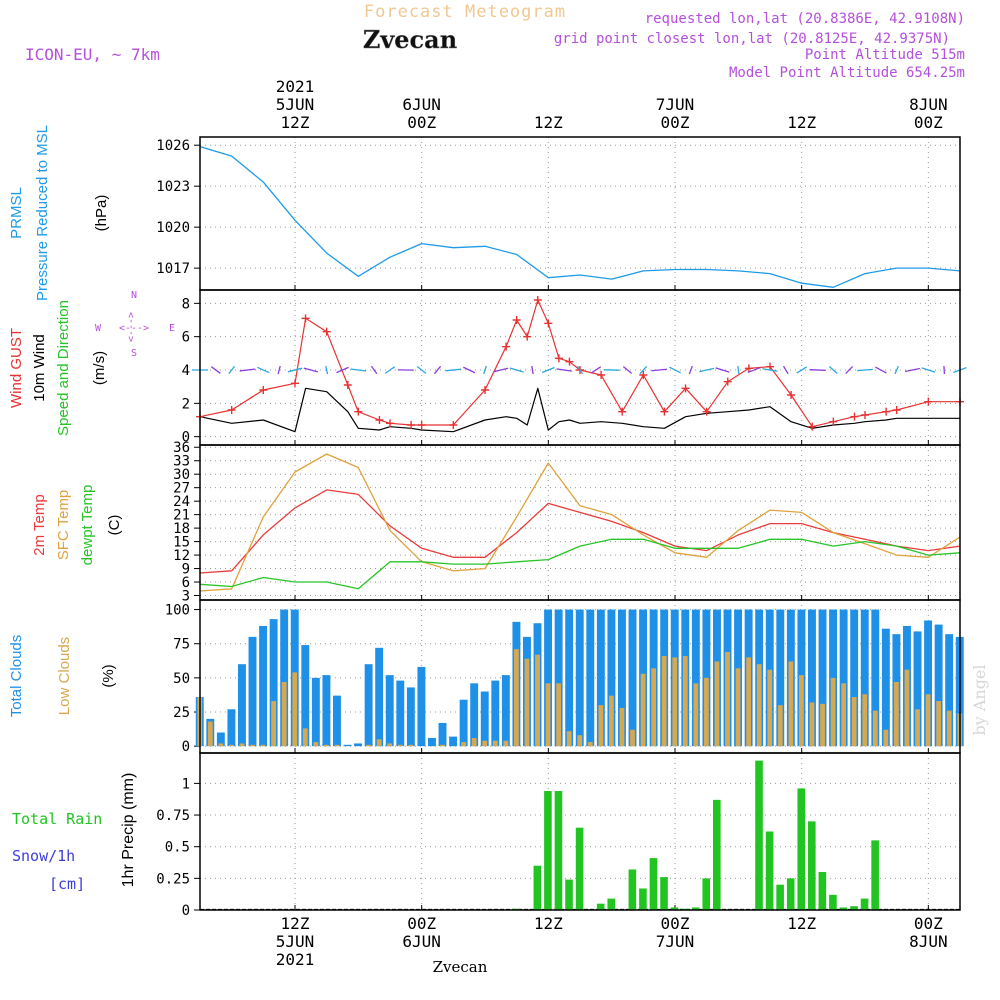 The width and height of the screenshot is (1000, 1000). Describe the element at coordinates (421, 104) in the screenshot. I see `top-time-label: 6JUN` at that location.